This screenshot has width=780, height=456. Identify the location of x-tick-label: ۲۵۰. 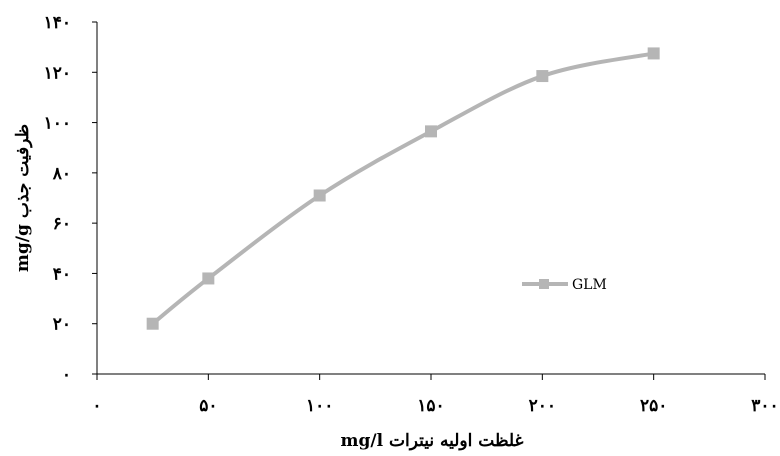
(653, 406).